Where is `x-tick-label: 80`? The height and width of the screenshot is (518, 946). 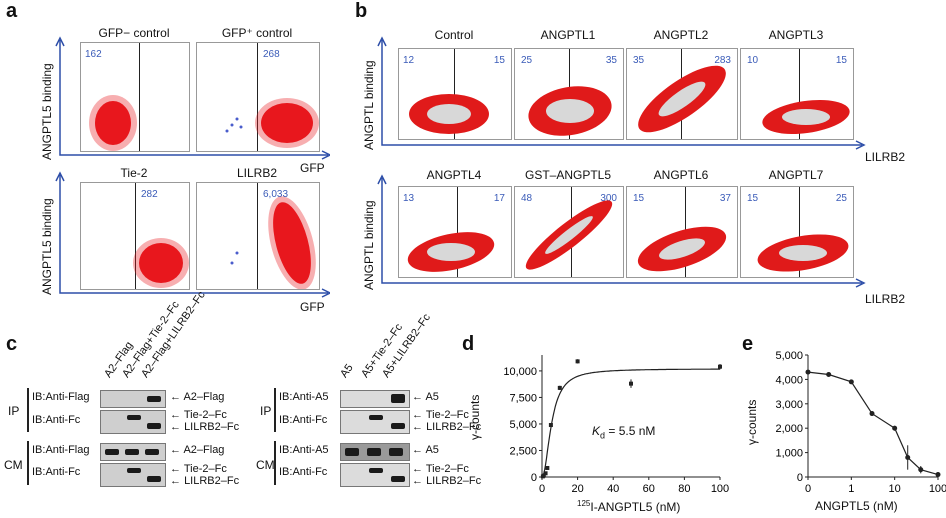 x-tick-label: 80 is located at coordinates (684, 489).